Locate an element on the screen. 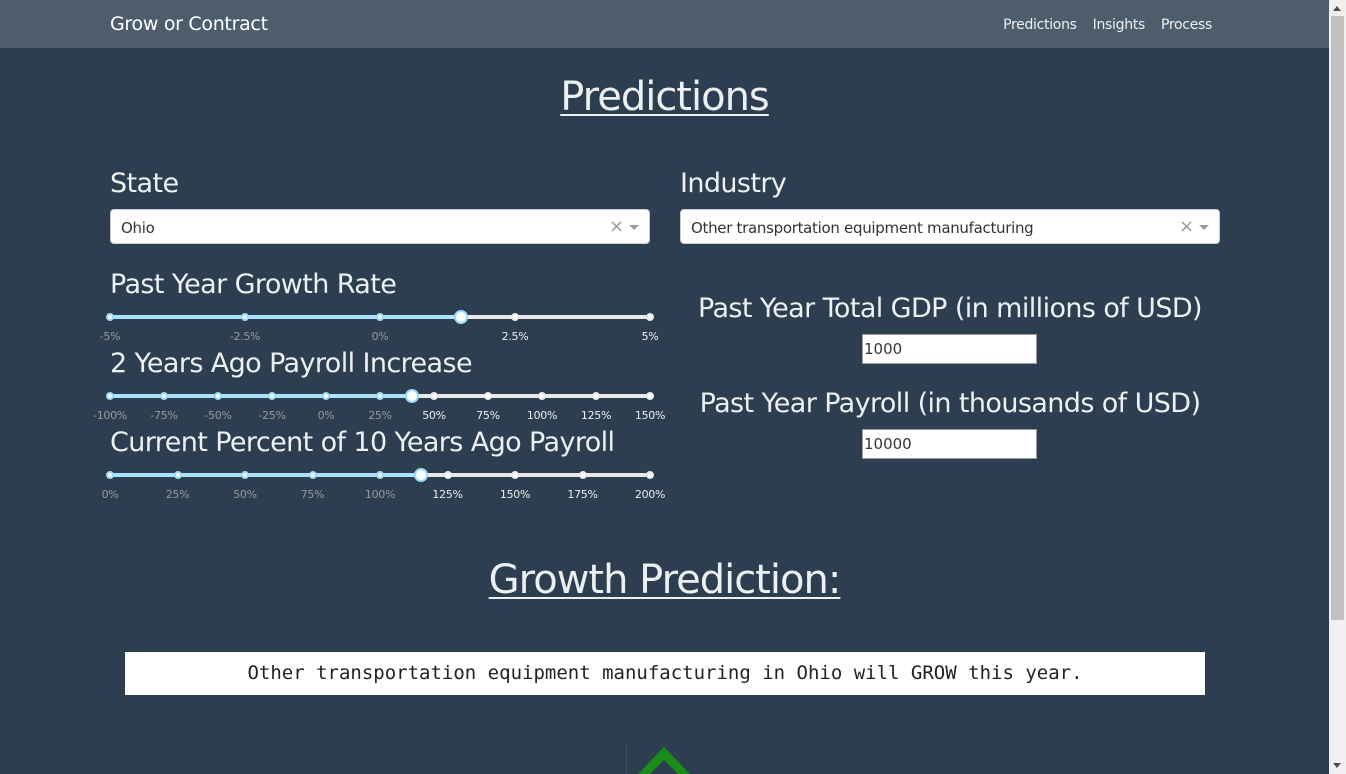 The height and width of the screenshot is (774, 1346). state-chevron-down-icon is located at coordinates (634, 227).